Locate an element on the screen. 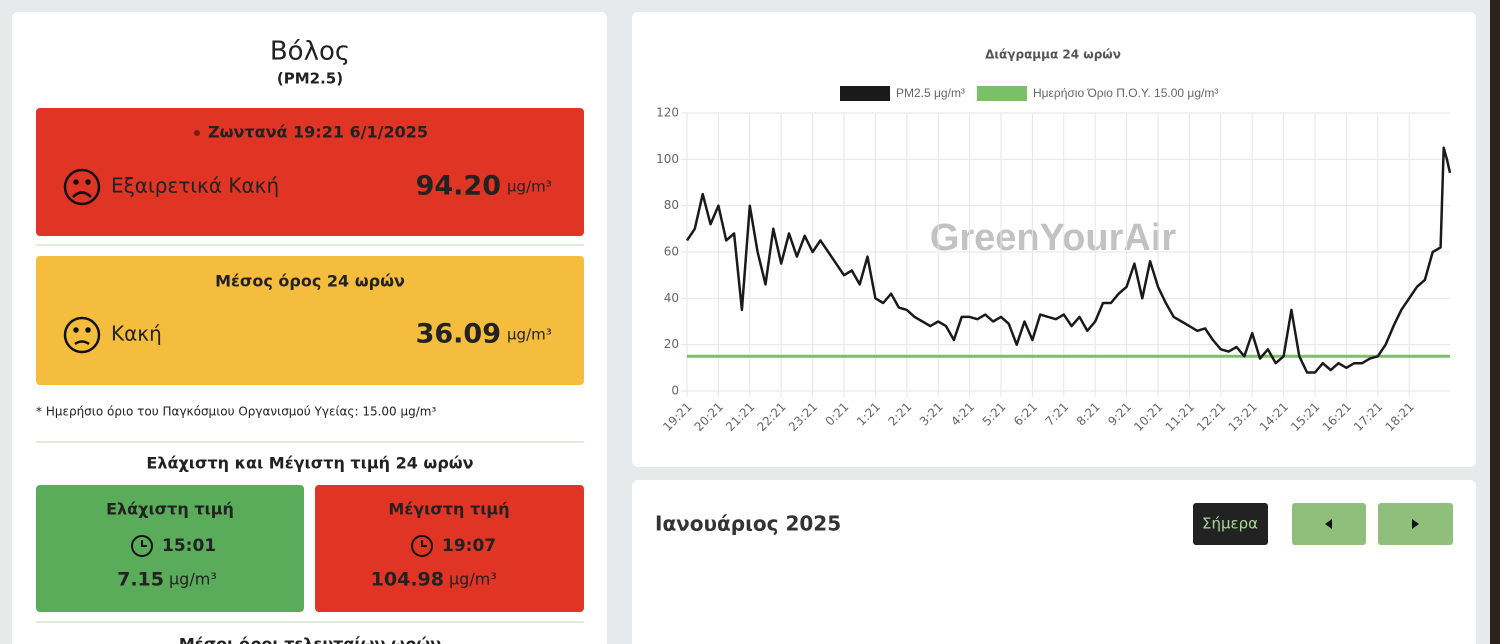 The image size is (1500, 644). edge is located at coordinates (1495, 322).